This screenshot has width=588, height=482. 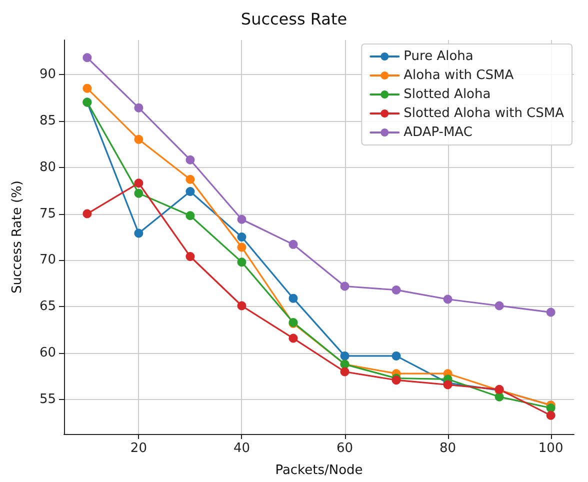 I want to click on legend-label: Slotted Aloha with CSMA, so click(x=484, y=113).